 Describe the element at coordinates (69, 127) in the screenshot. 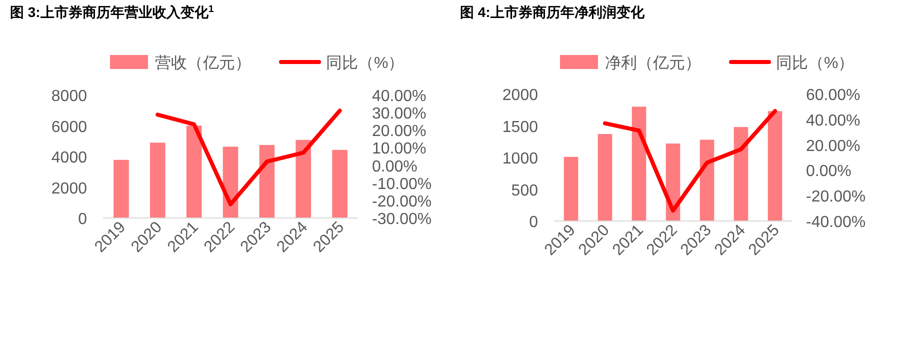

I see `y-tick-label: 6000` at that location.